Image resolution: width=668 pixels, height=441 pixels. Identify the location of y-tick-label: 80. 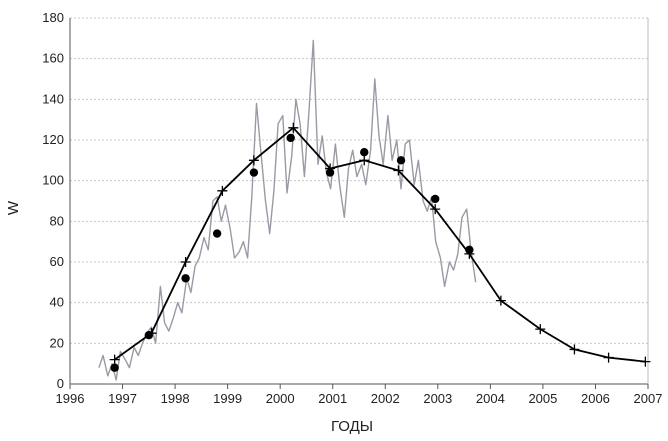
(57, 220).